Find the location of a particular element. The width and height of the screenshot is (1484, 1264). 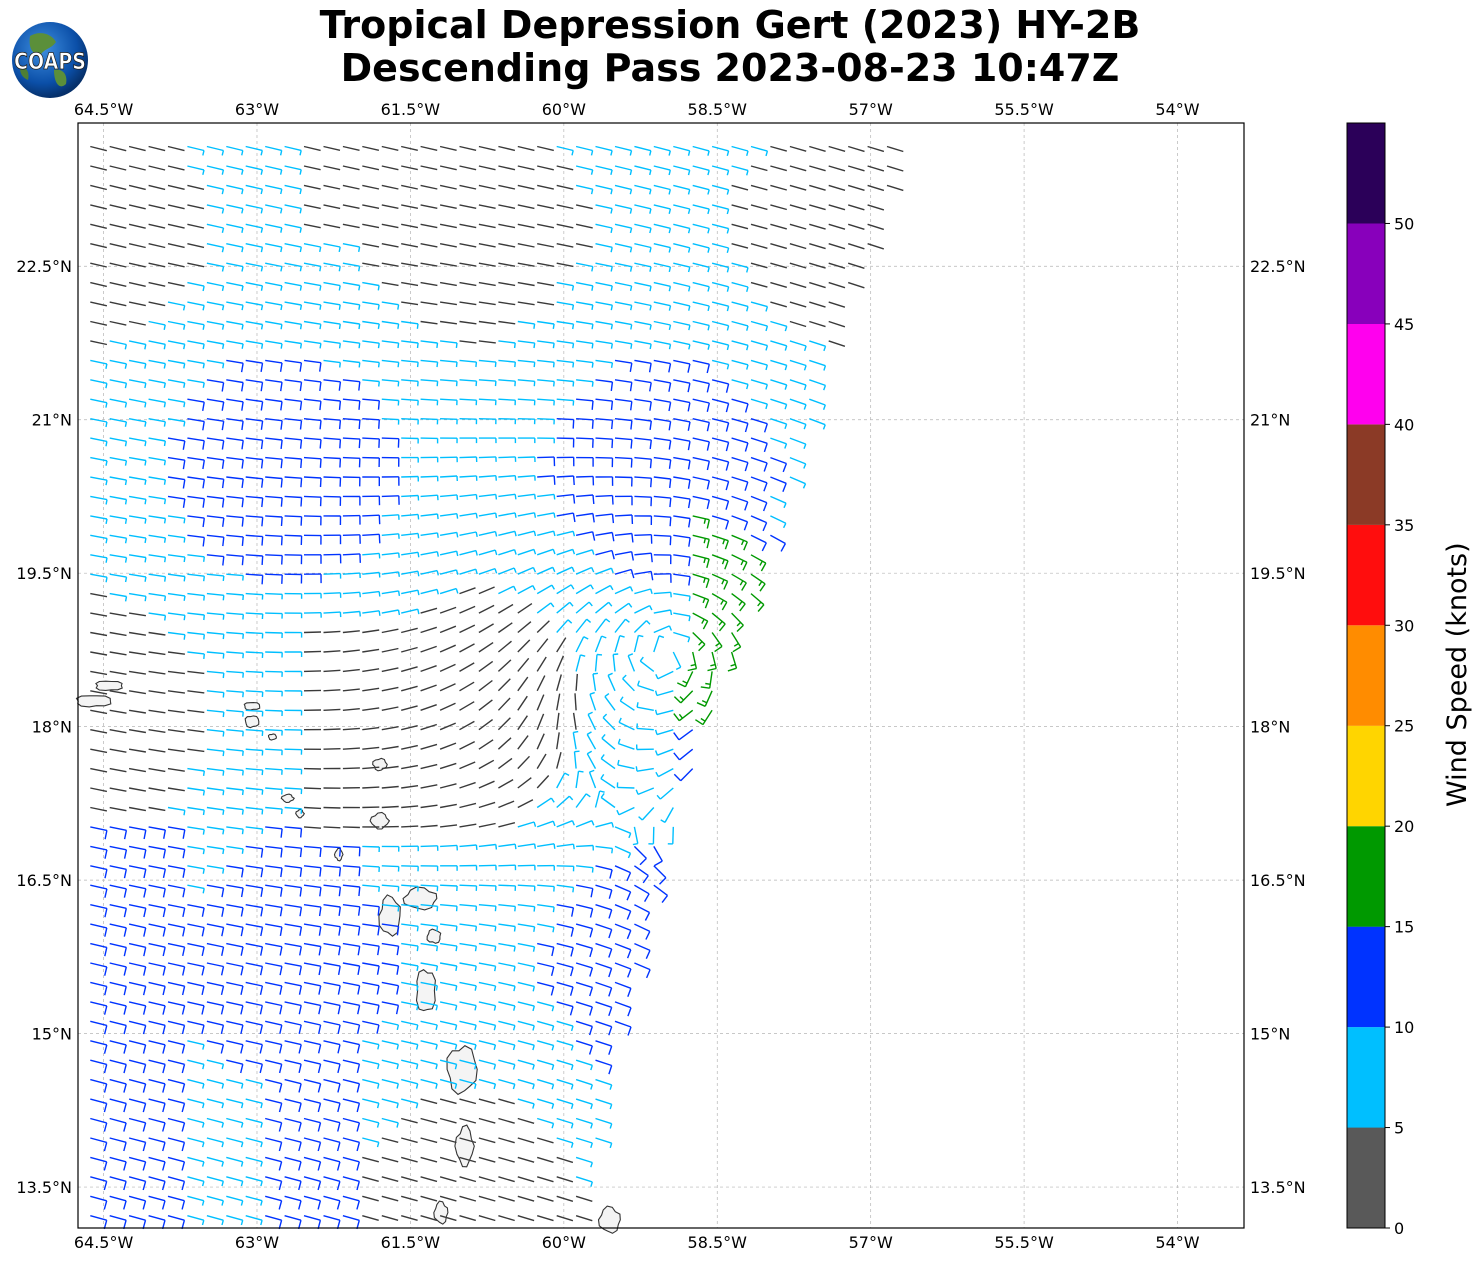

lon-tick-label-bottom: 60°W is located at coordinates (564, 1242).